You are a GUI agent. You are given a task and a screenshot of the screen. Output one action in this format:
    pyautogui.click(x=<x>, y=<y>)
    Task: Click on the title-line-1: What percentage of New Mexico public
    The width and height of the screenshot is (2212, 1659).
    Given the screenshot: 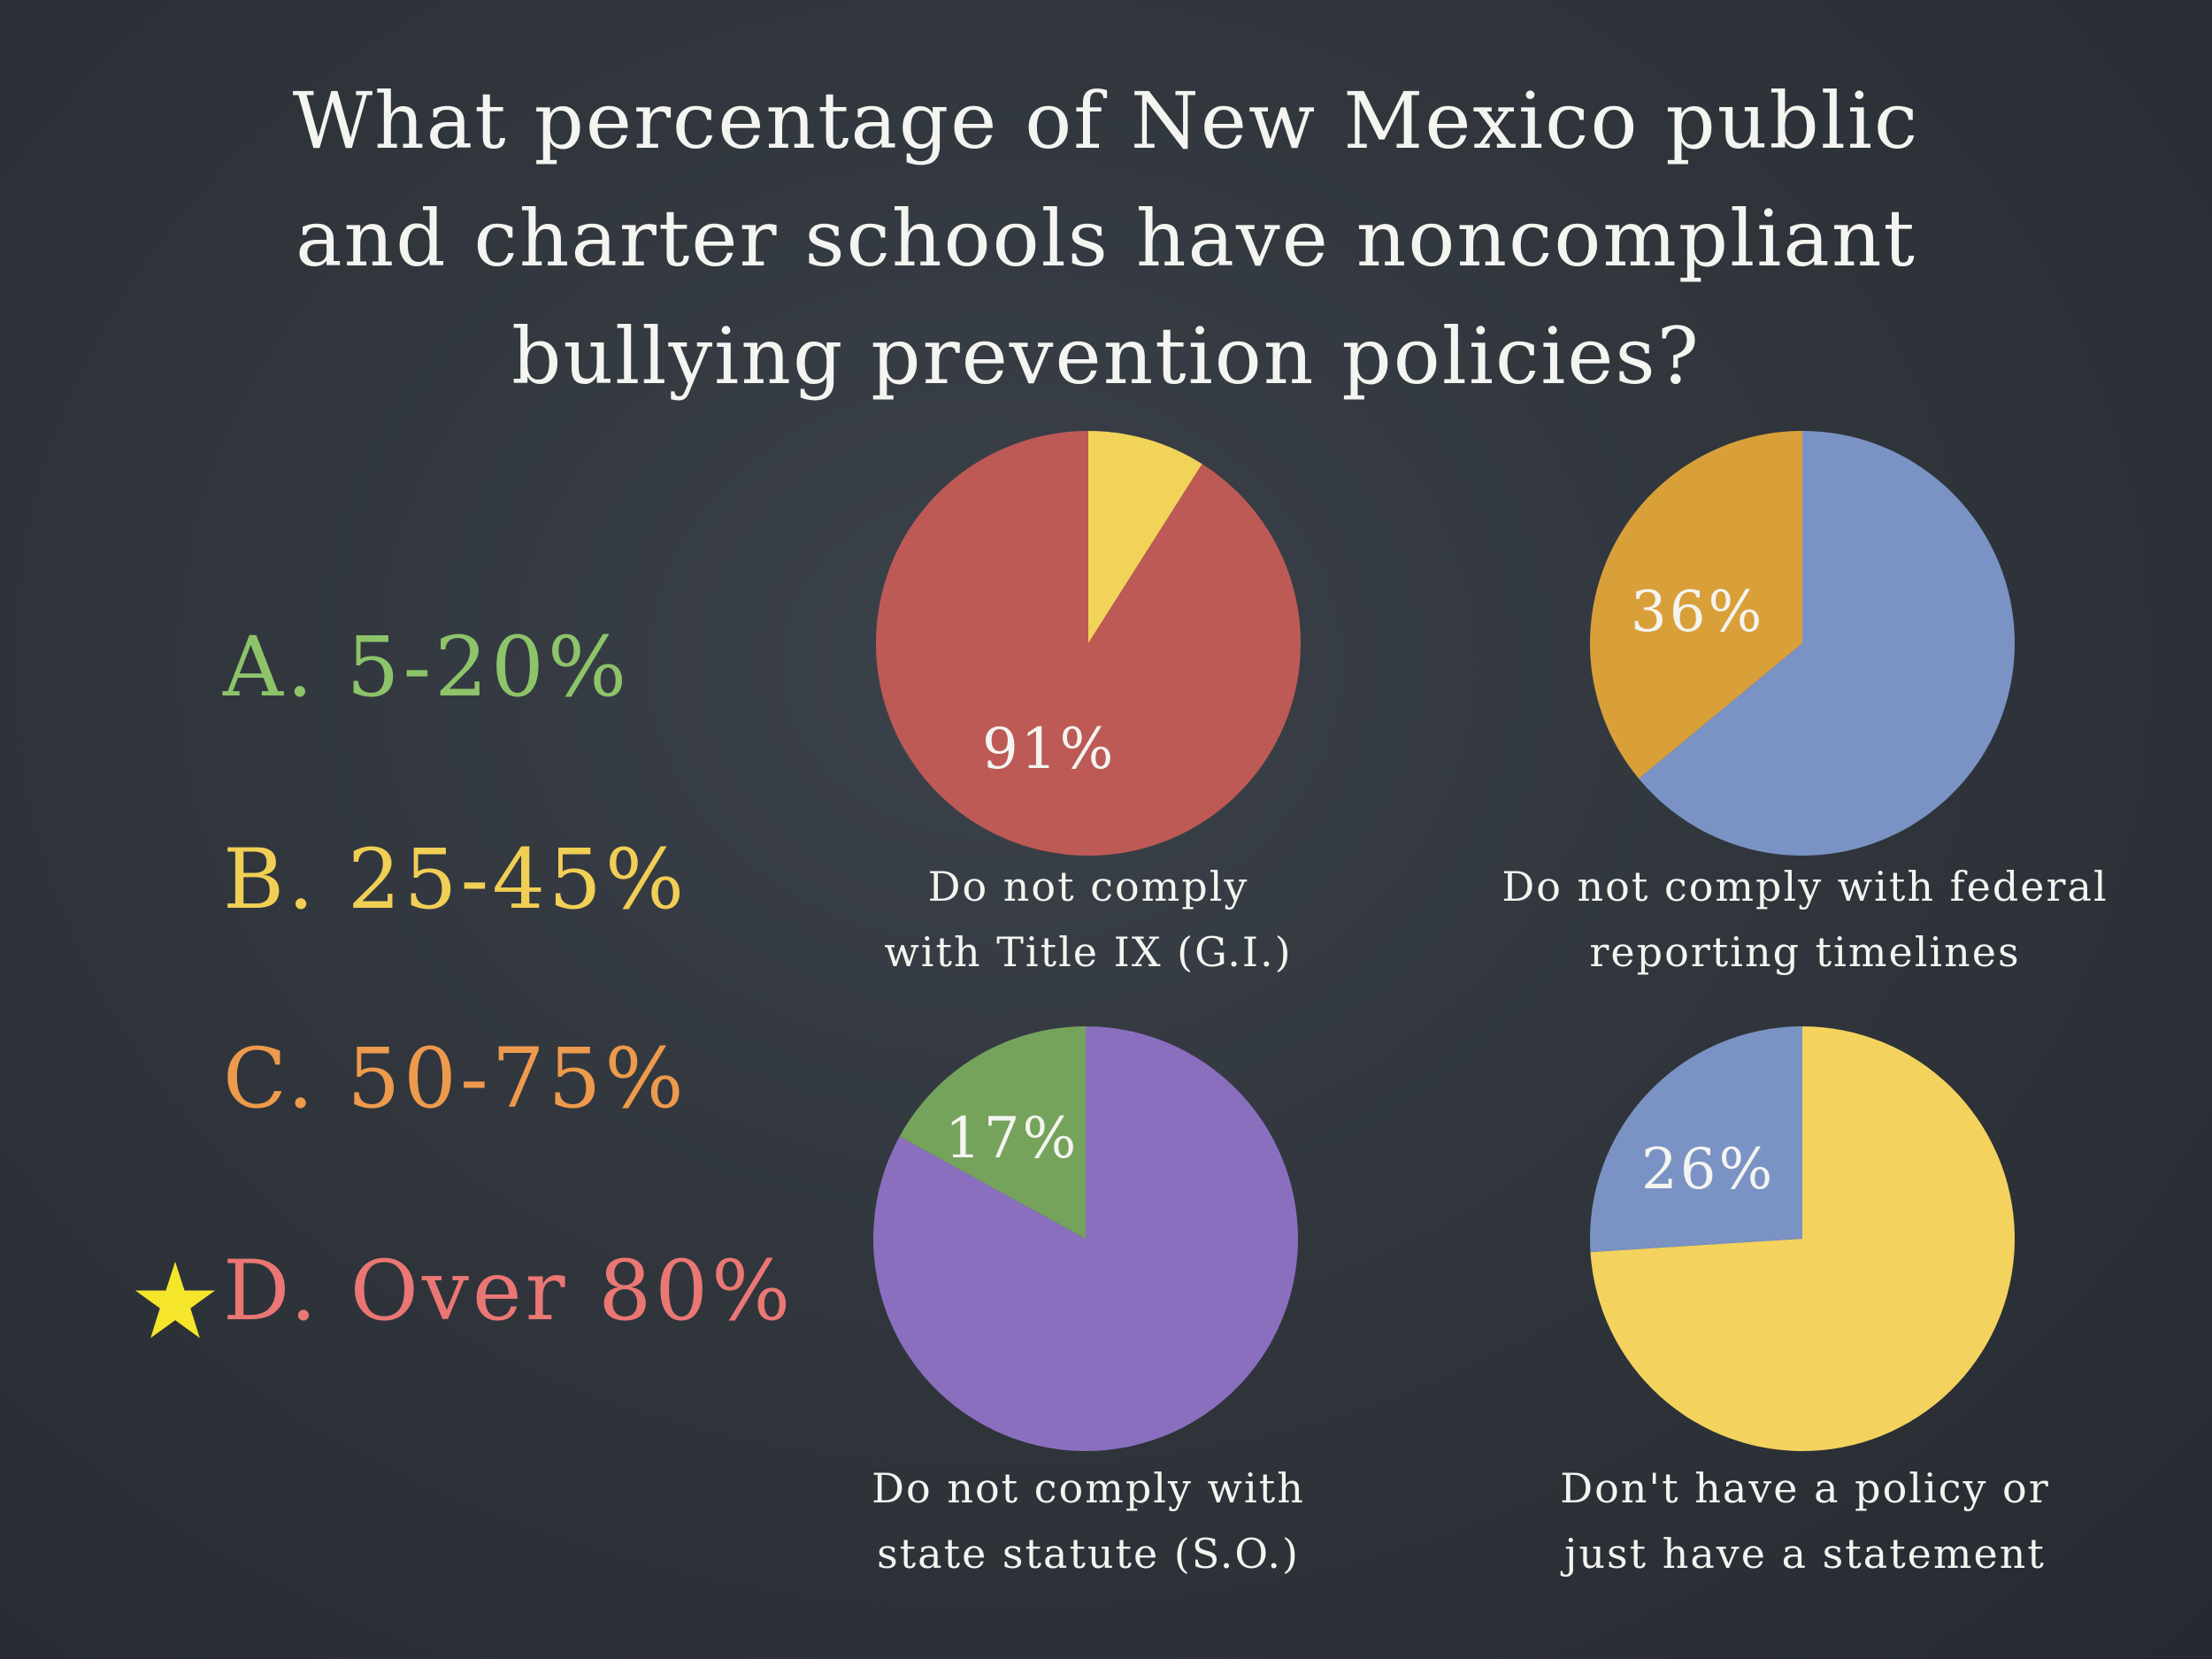 What is the action you would take?
    pyautogui.click(x=1106, y=120)
    